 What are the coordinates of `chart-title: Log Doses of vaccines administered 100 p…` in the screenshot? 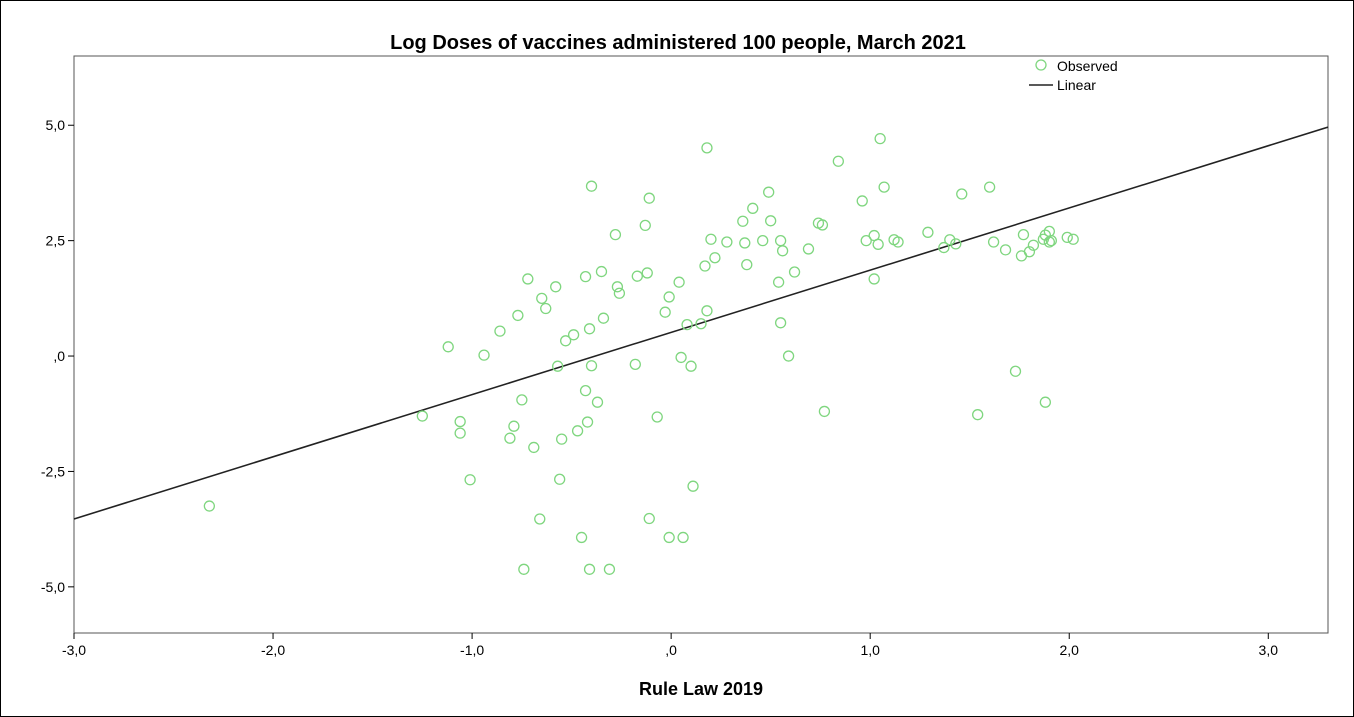 It's located at (678, 43).